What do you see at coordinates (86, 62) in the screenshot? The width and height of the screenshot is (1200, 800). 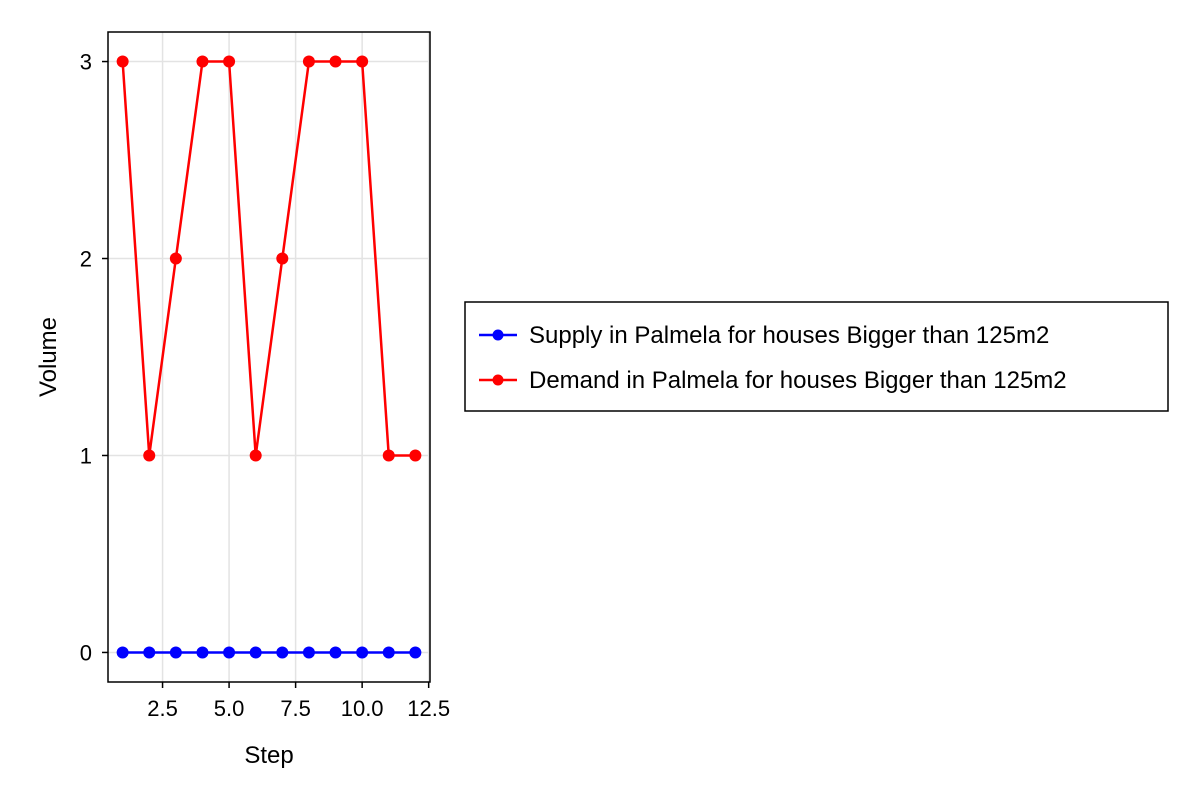 I see `y-tick-label: 3` at bounding box center [86, 62].